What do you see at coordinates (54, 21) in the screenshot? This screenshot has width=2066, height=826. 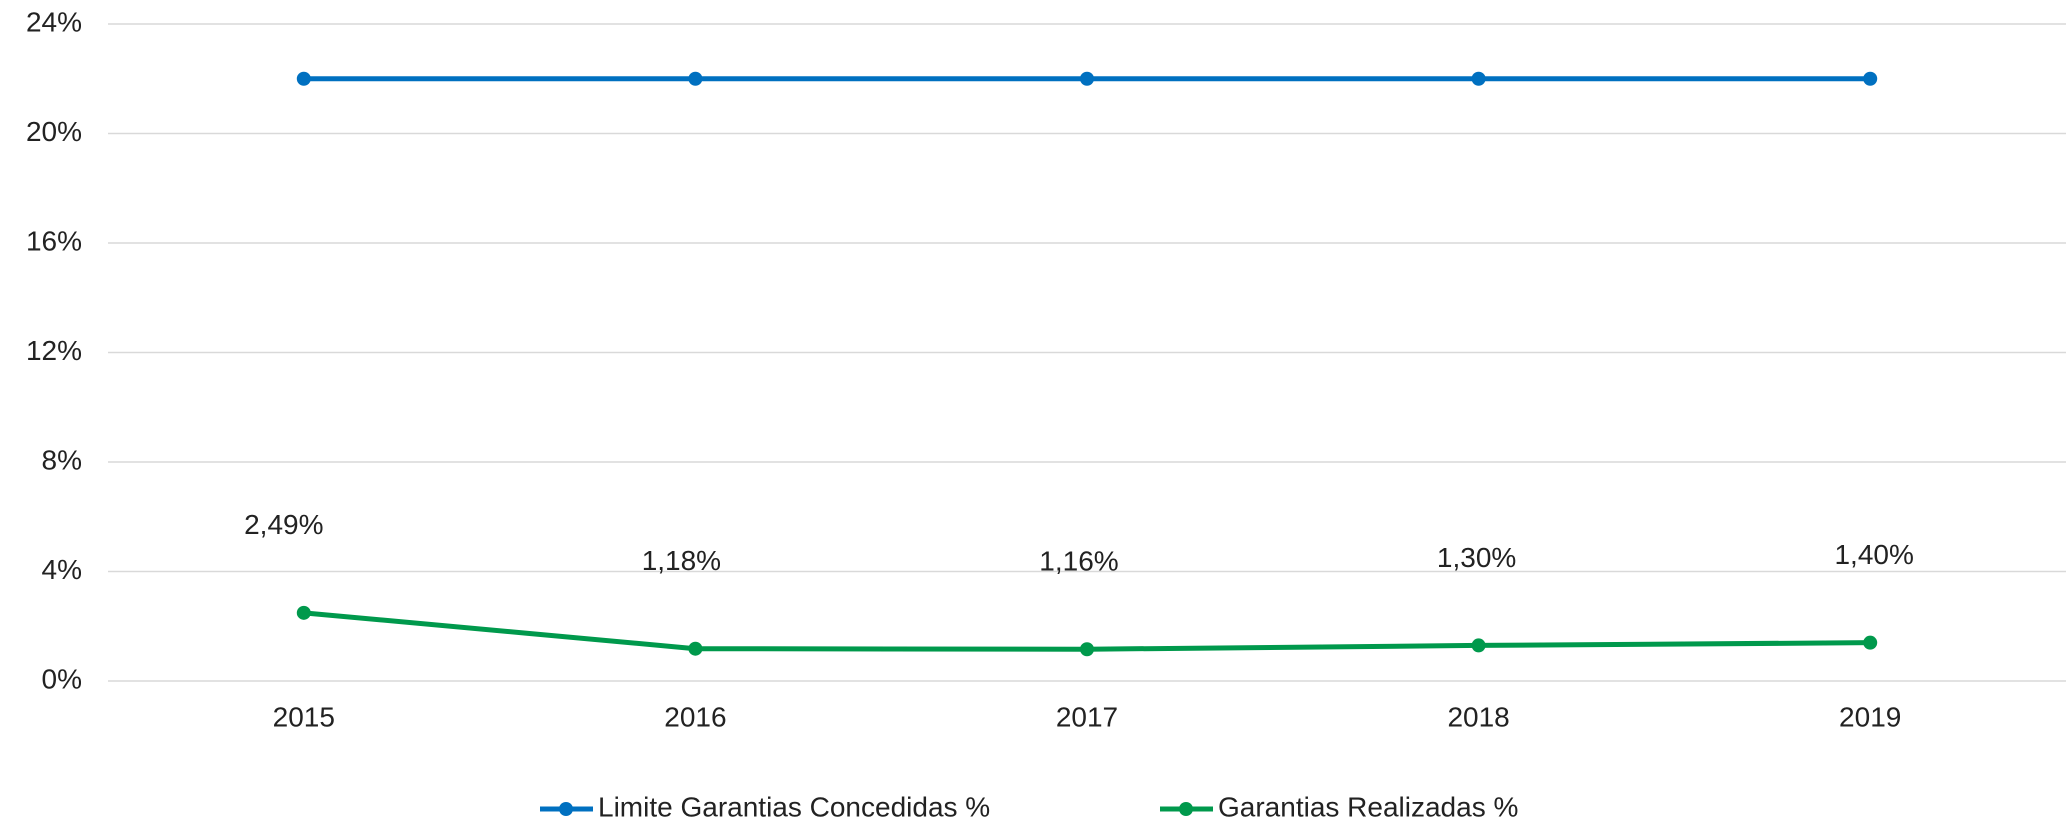 I see `y-tick-label: 24%` at bounding box center [54, 21].